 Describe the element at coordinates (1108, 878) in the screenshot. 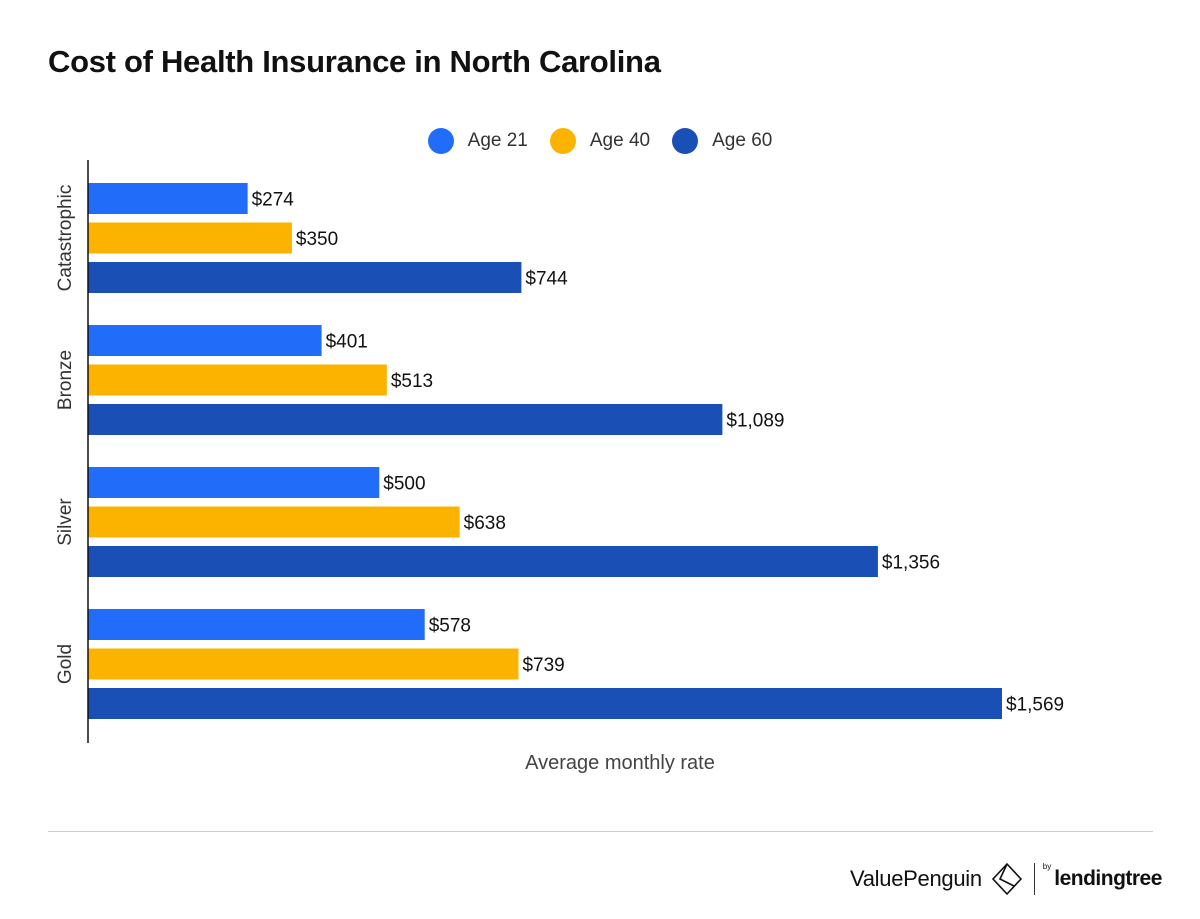

I see `lendingtree-logo-text: lendingtree` at that location.